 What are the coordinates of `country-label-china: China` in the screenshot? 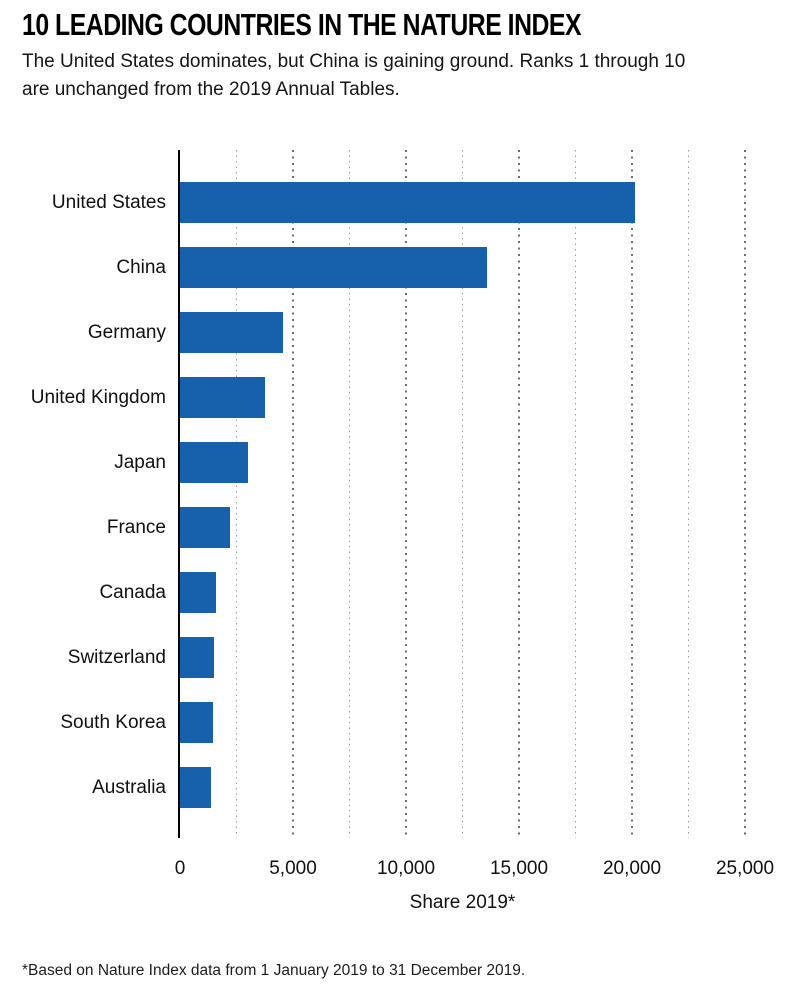 It's located at (141, 267).